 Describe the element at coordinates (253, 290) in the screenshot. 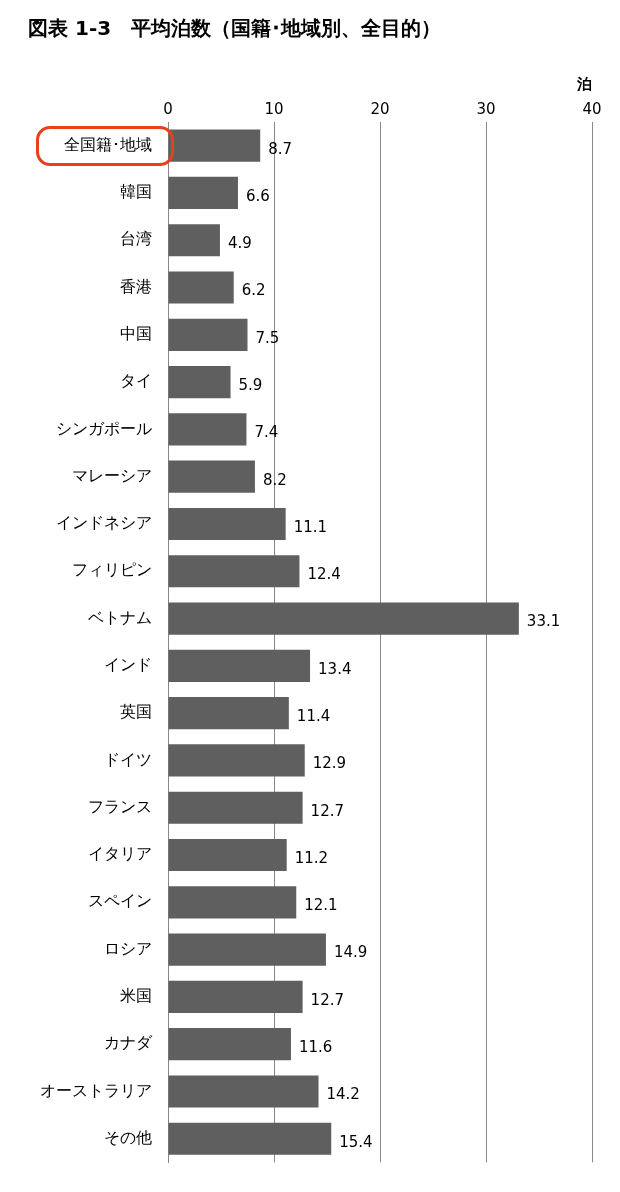

I see `data-label: 6.2` at that location.